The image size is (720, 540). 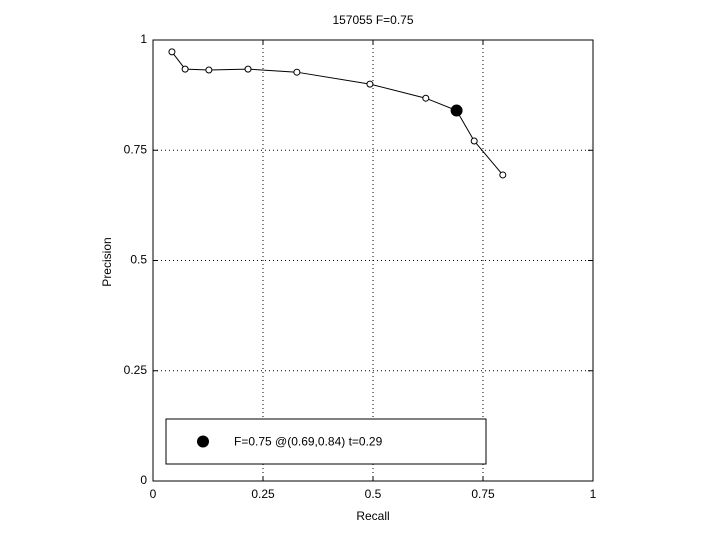 I want to click on curve-line, so click(x=337, y=113).